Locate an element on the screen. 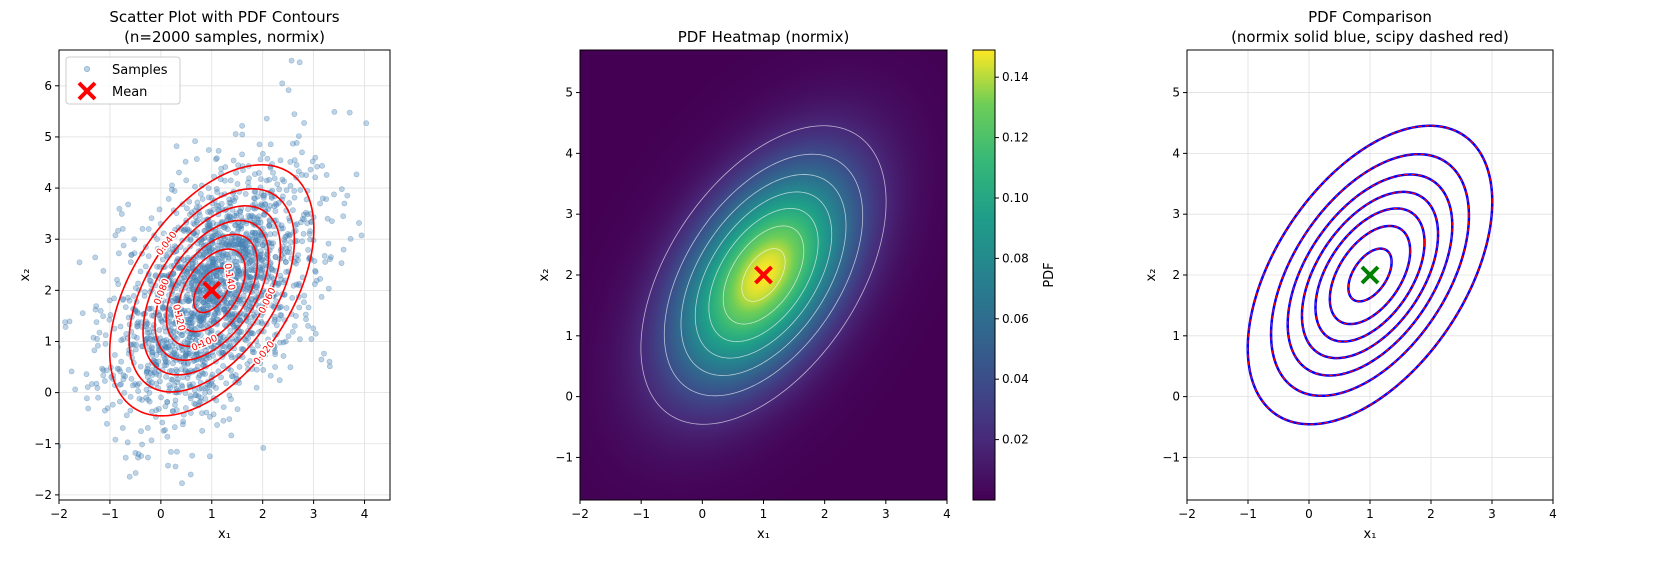 This screenshot has width=1667, height=587. chart-title: PDF Heatmap (normix) is located at coordinates (764, 37).